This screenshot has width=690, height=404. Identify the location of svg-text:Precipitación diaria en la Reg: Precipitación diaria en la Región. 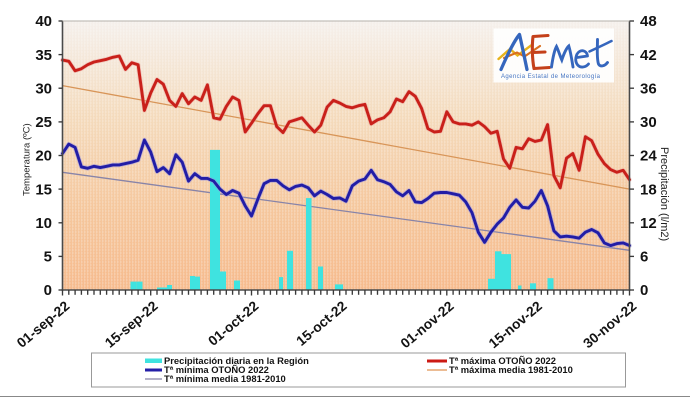
(236, 360).